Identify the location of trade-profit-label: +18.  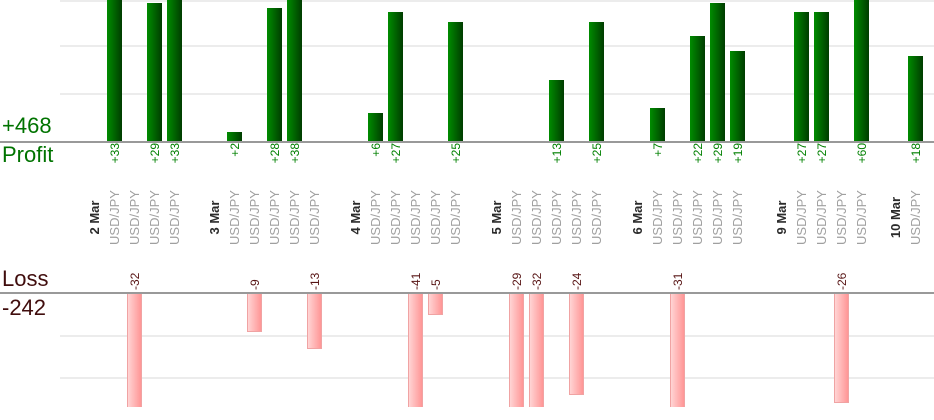
(916, 153).